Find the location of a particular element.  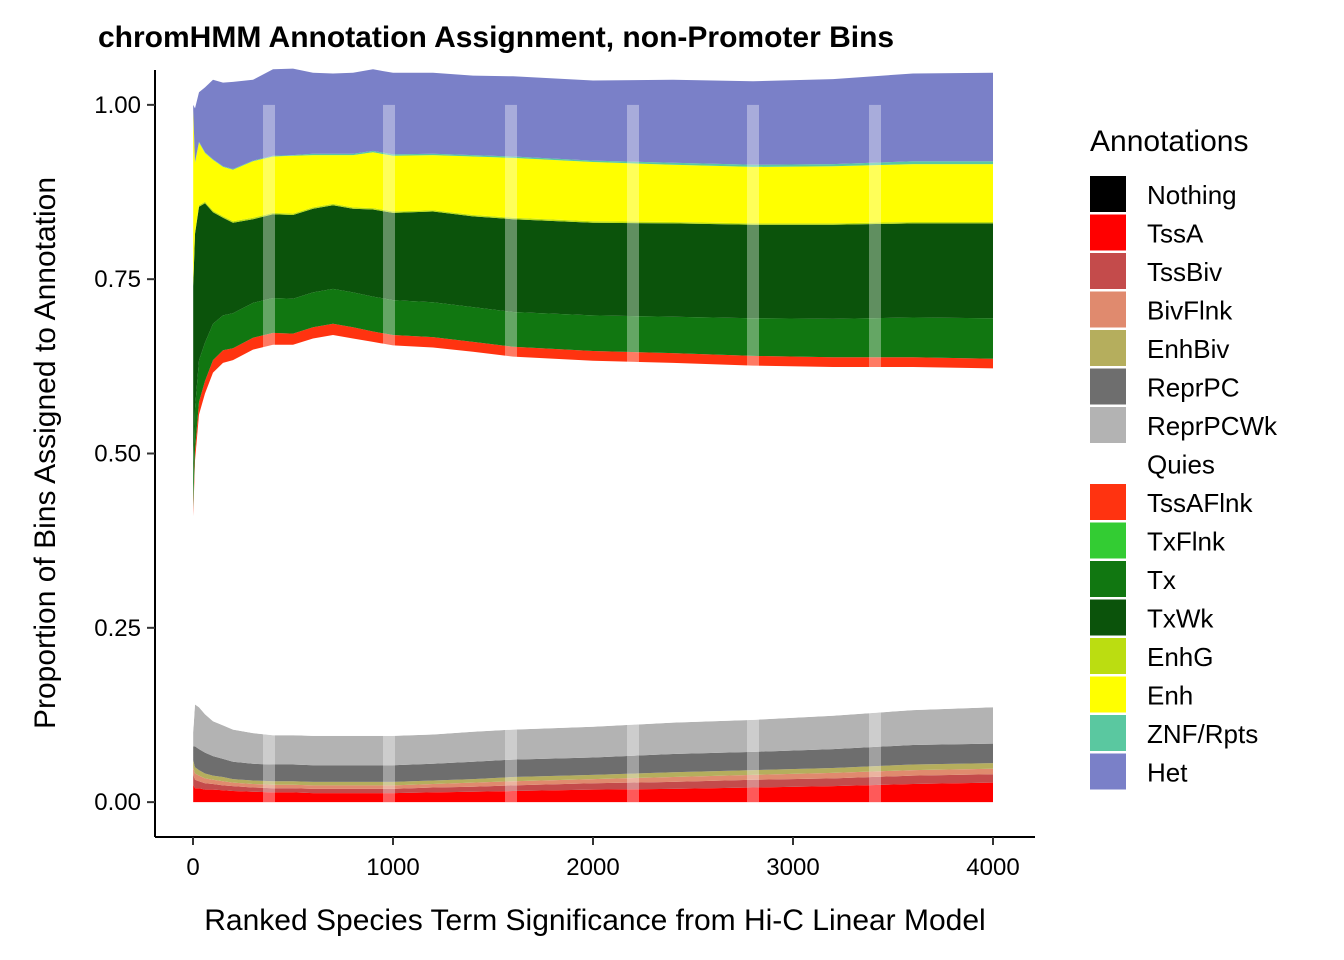

area-enhbiv is located at coordinates (593, 773).